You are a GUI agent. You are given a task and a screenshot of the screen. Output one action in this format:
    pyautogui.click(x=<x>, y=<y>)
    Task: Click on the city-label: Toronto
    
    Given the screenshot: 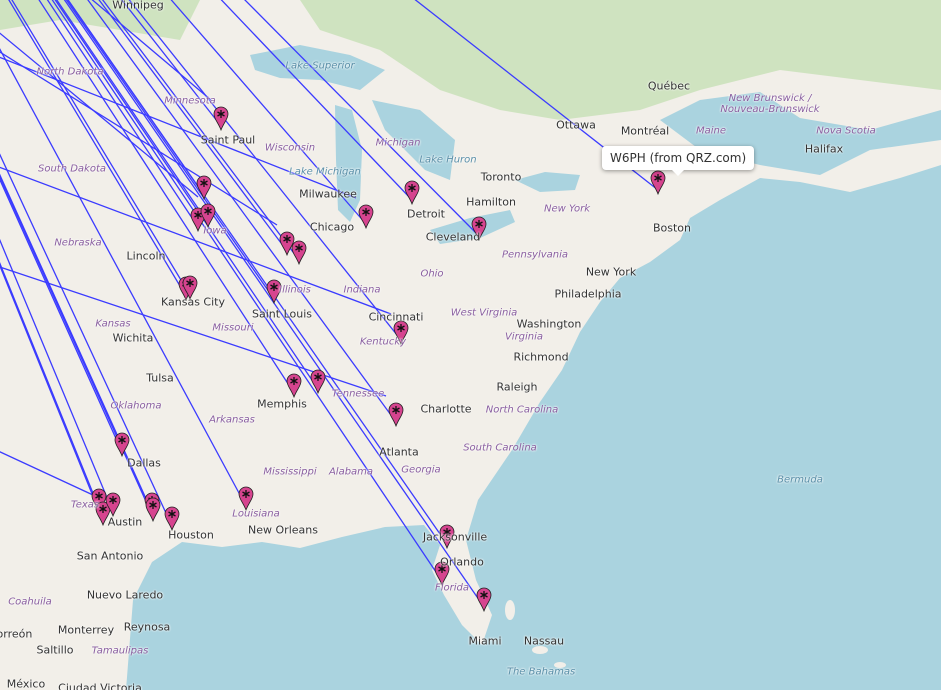 What is the action you would take?
    pyautogui.click(x=501, y=177)
    